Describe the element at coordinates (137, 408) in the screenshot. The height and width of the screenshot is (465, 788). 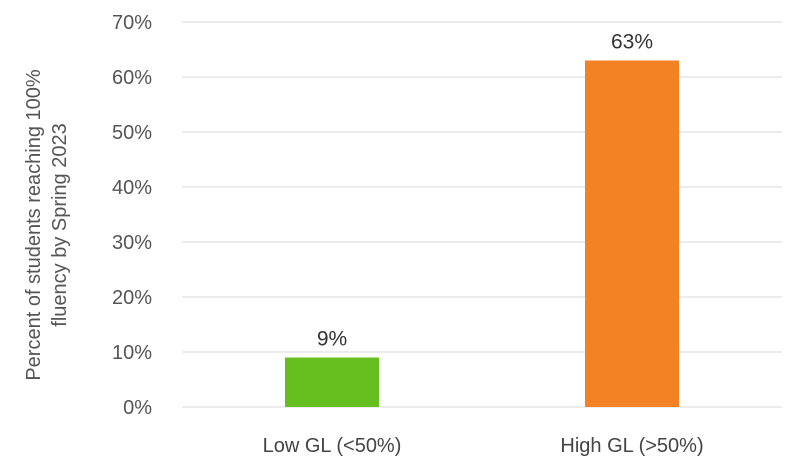
I see `y-tick-label: 0%` at that location.